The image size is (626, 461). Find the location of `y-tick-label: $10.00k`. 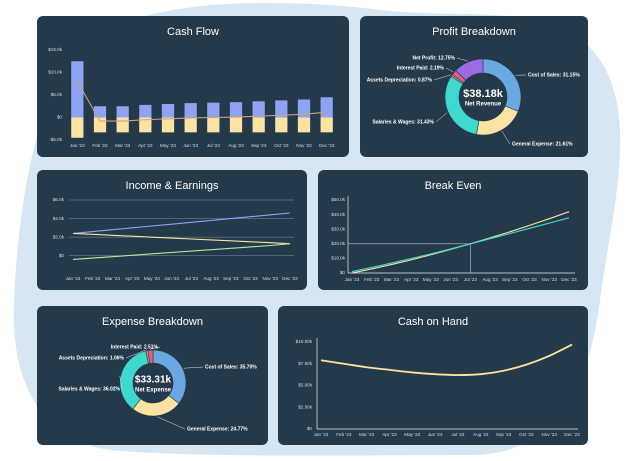

y-tick-label: $10.00k is located at coordinates (304, 341).